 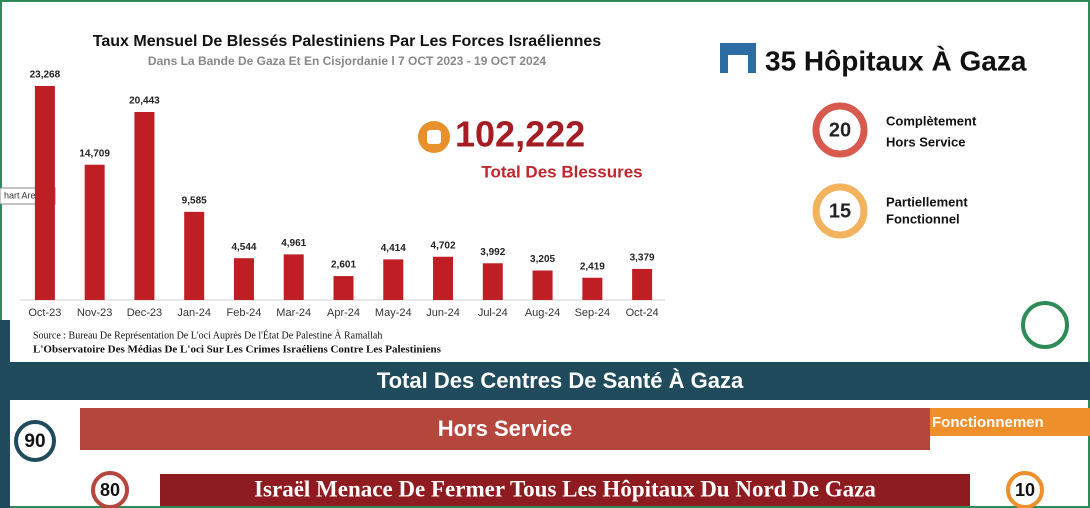 I want to click on out-label: Hors Service, so click(x=505, y=428).